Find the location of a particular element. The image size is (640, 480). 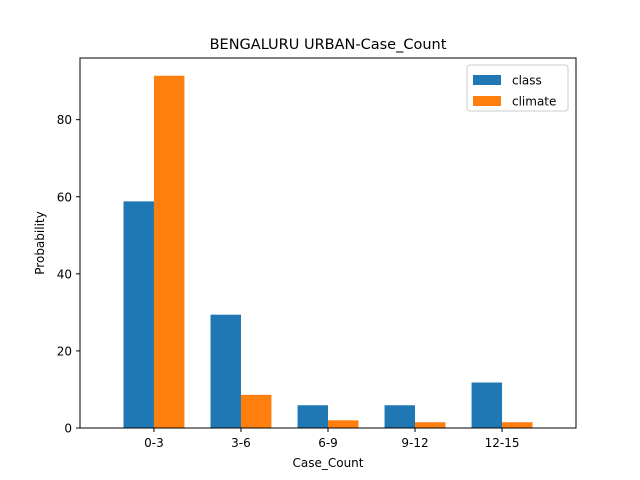

x-tick-label: 6-9 is located at coordinates (328, 443).